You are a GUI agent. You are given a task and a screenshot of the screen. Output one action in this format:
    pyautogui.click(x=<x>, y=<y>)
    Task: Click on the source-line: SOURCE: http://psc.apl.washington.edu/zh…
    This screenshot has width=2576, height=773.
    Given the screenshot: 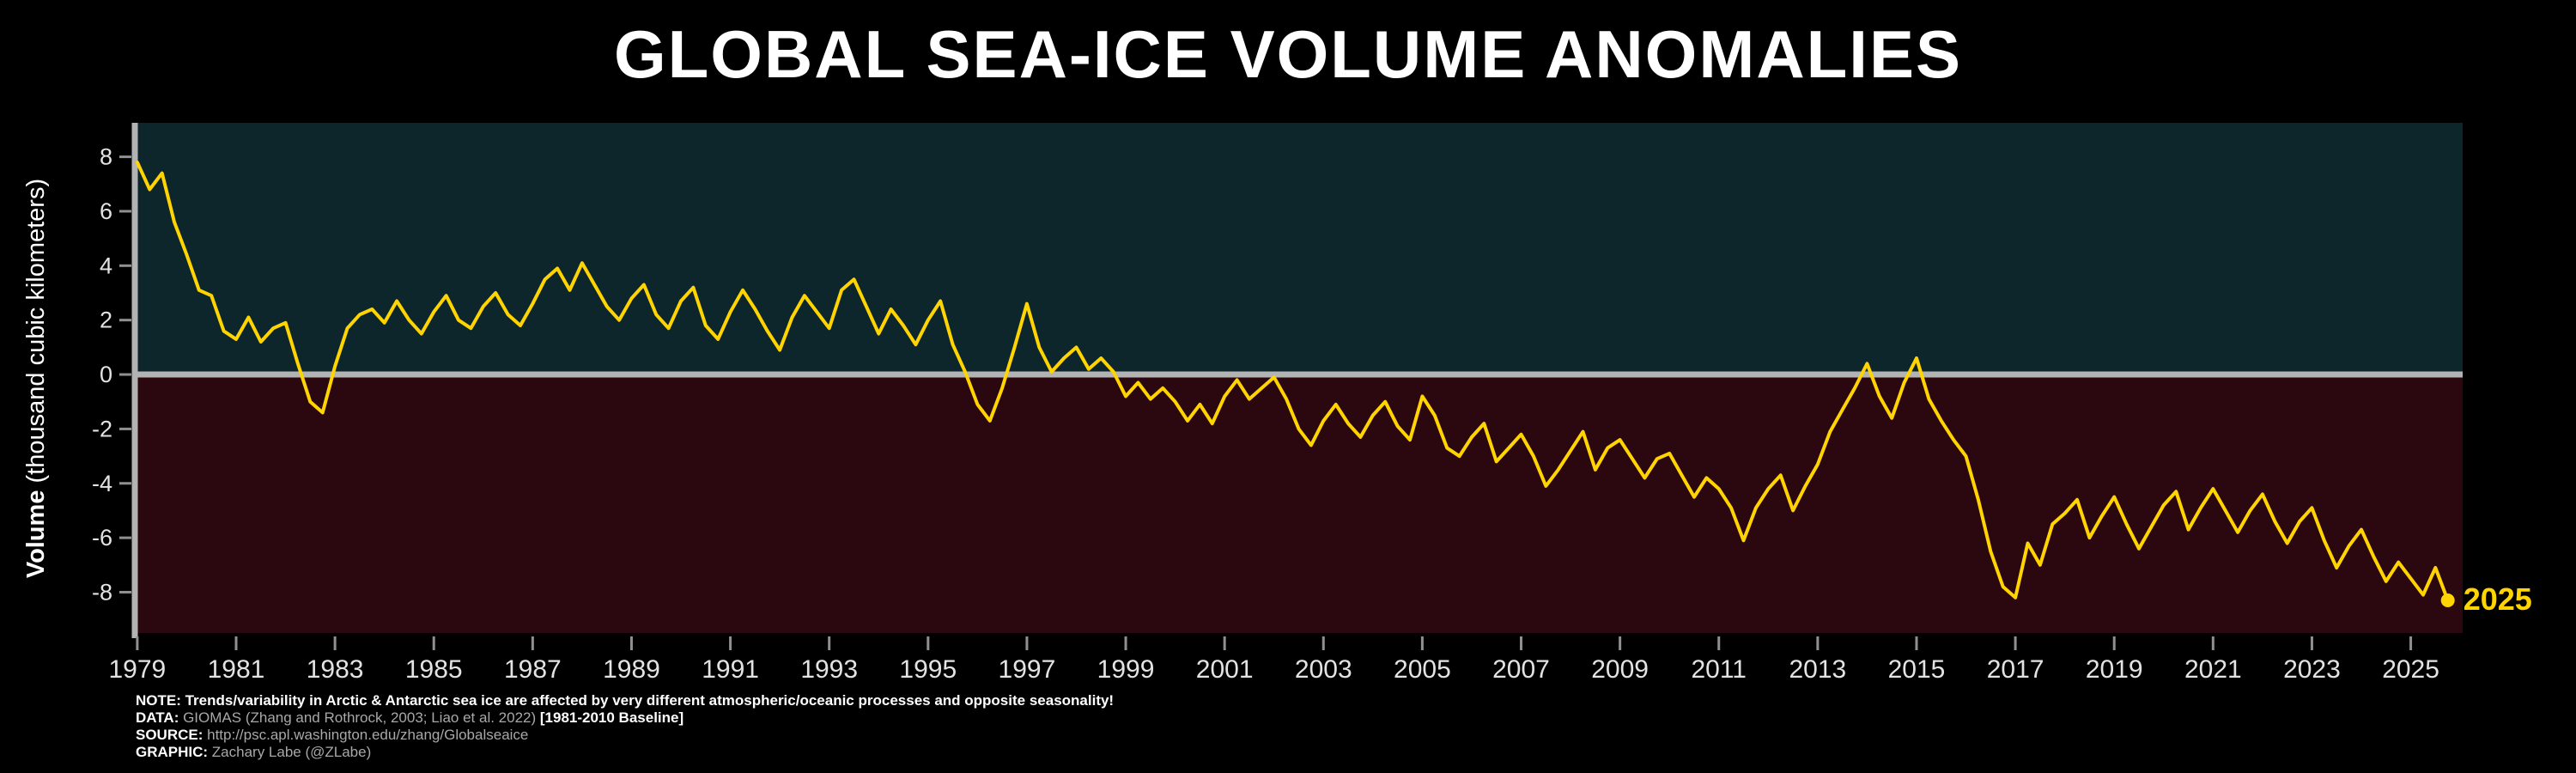 What is the action you would take?
    pyautogui.click(x=625, y=735)
    